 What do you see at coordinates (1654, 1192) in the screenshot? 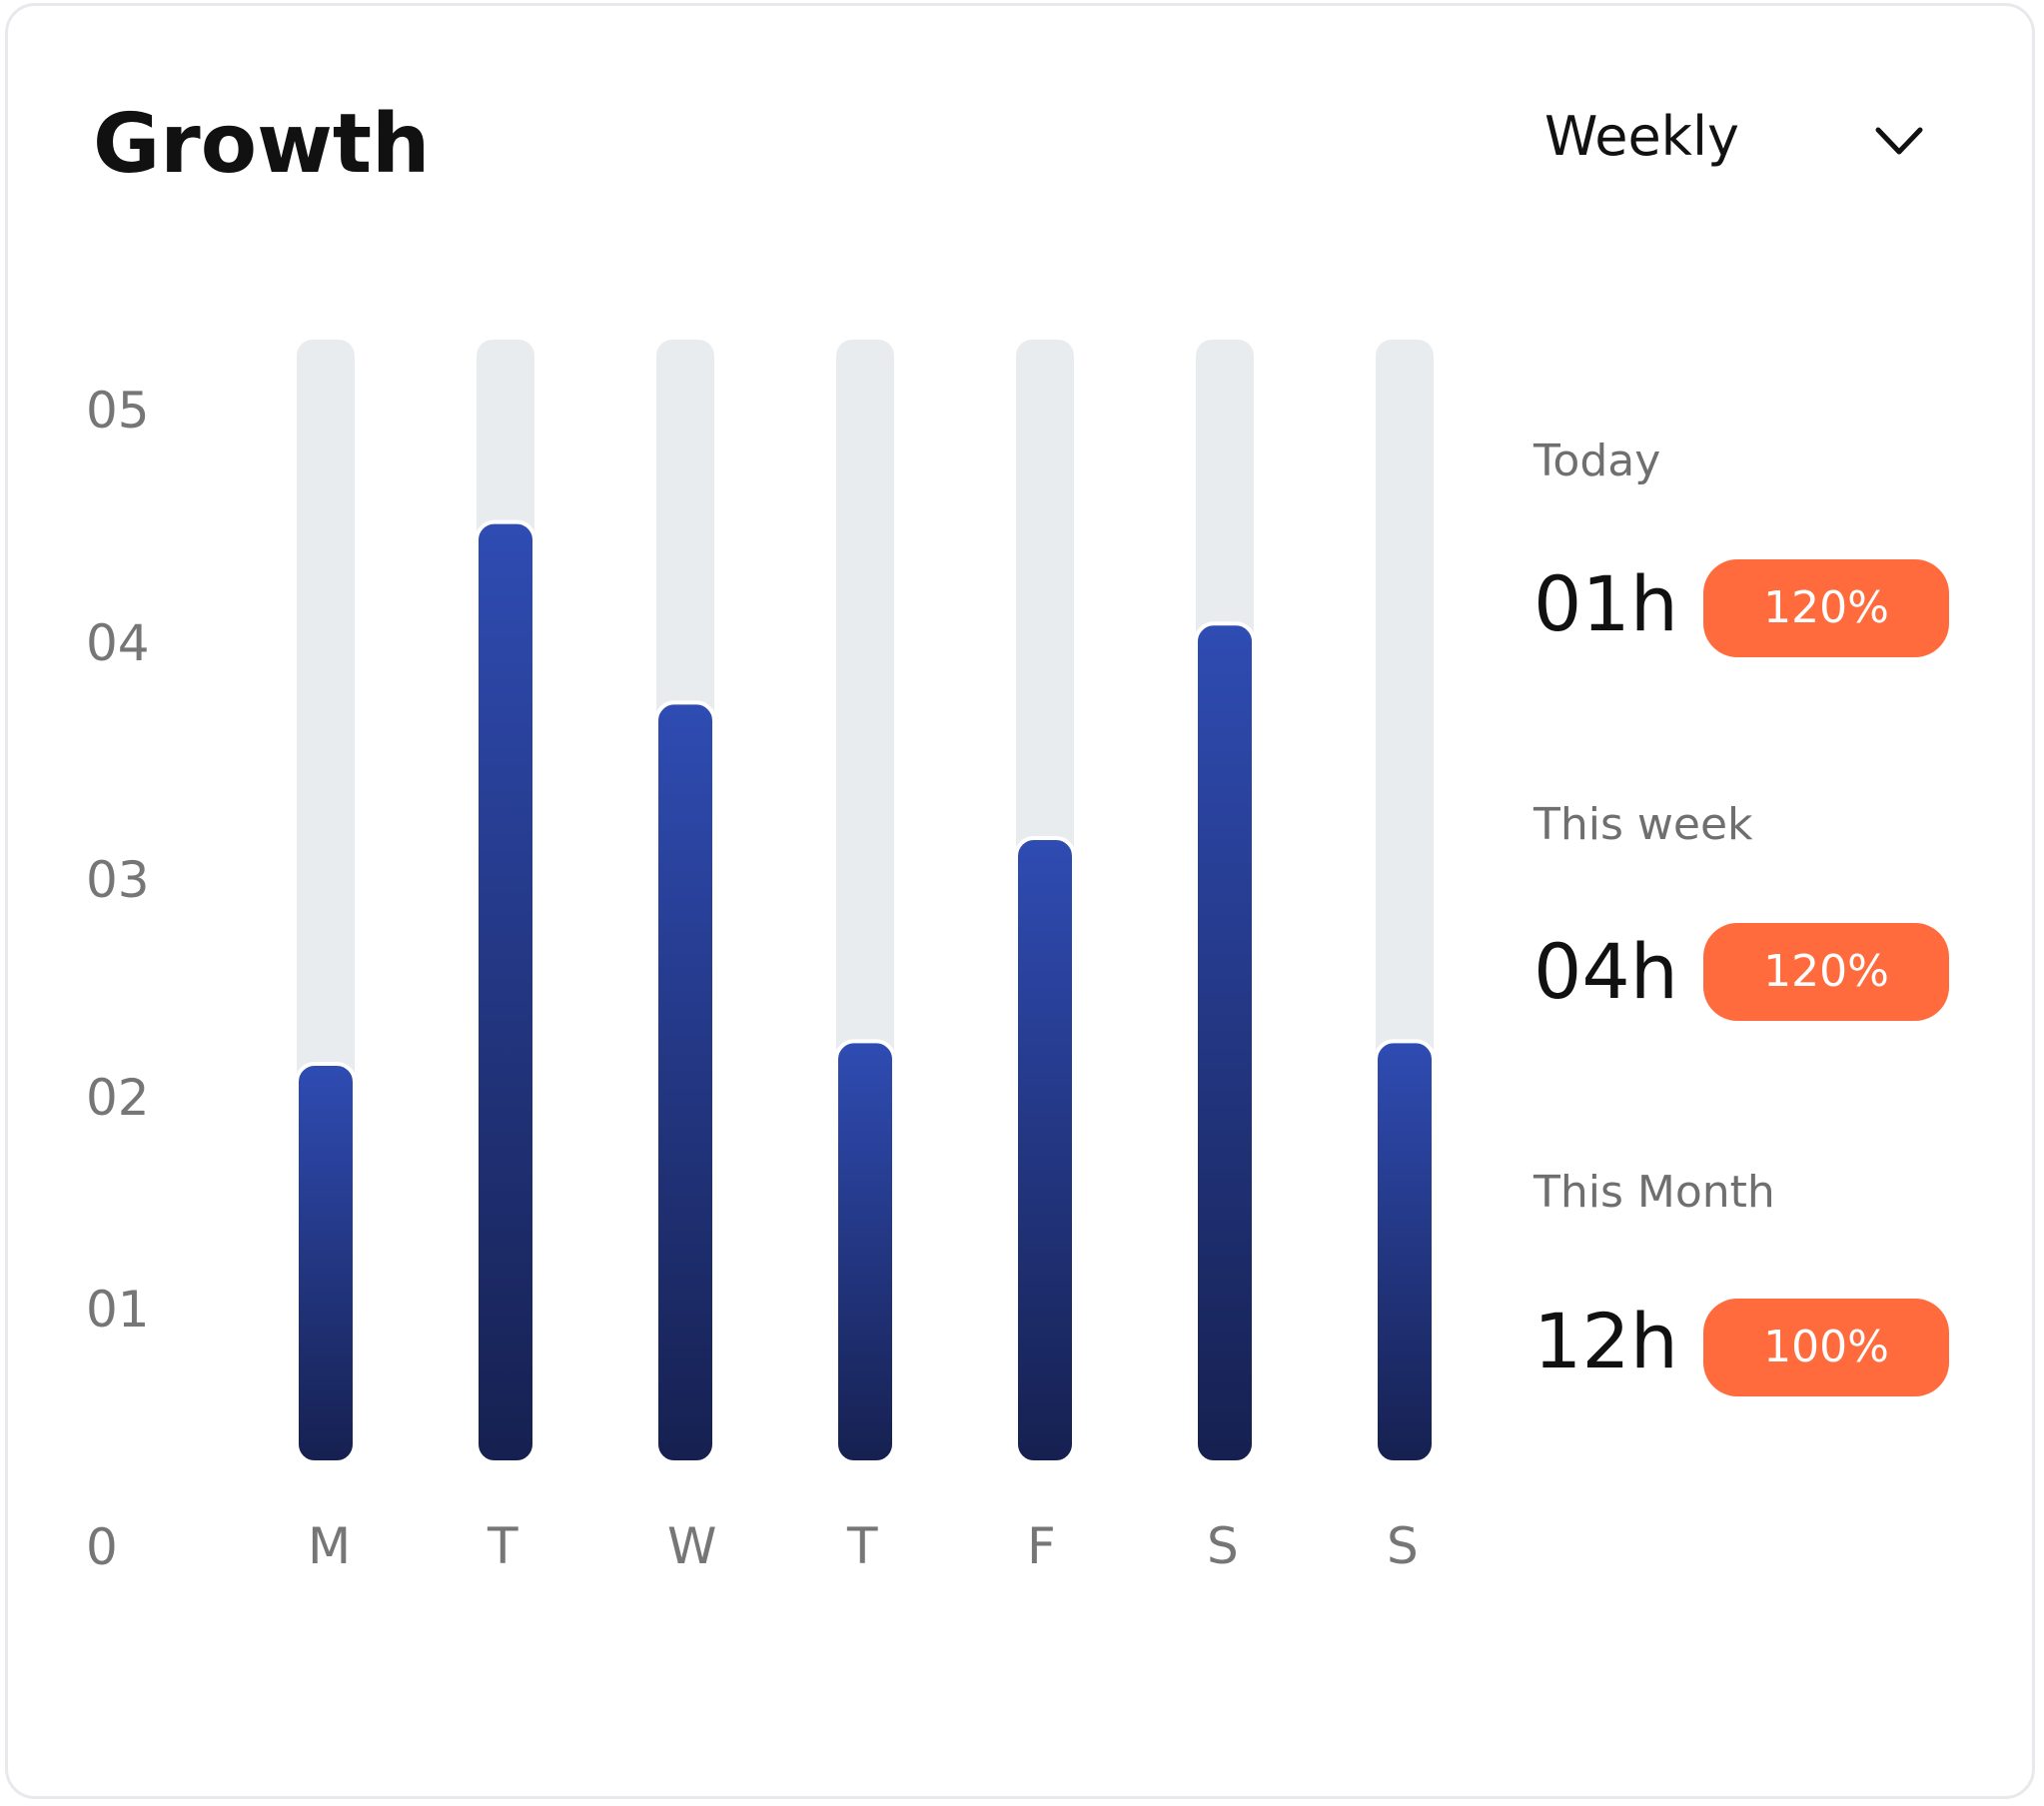
I see `stat-month-label: This Month` at bounding box center [1654, 1192].